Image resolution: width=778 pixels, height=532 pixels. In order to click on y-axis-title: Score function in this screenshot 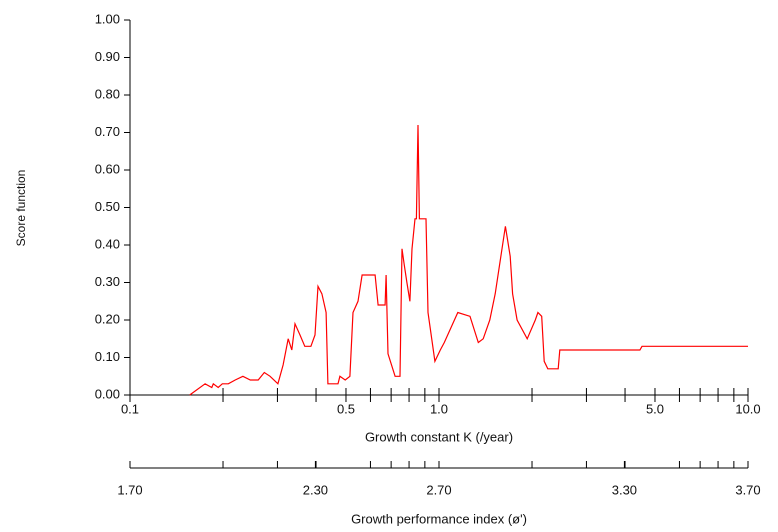, I will do `click(21, 208)`.